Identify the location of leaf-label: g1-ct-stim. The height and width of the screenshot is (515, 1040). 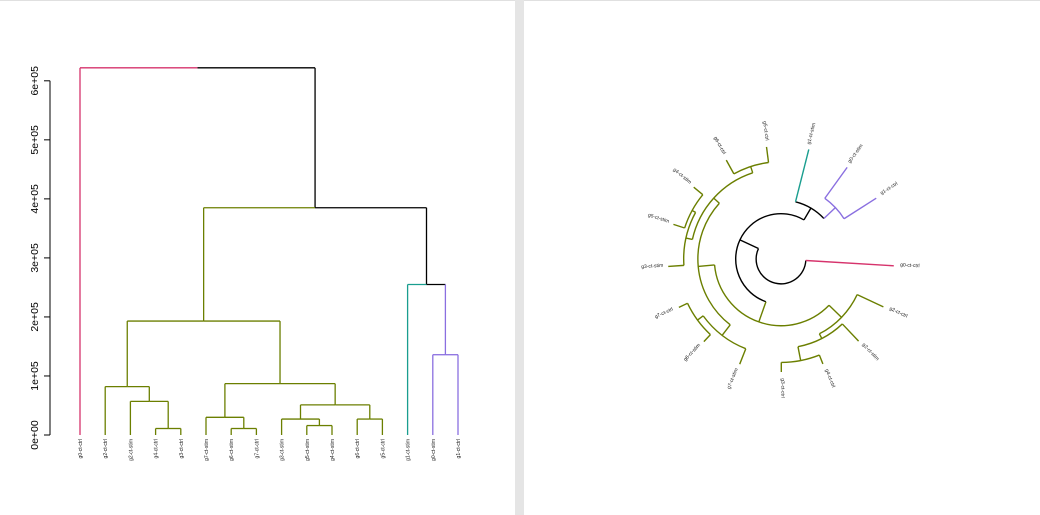
(409, 450).